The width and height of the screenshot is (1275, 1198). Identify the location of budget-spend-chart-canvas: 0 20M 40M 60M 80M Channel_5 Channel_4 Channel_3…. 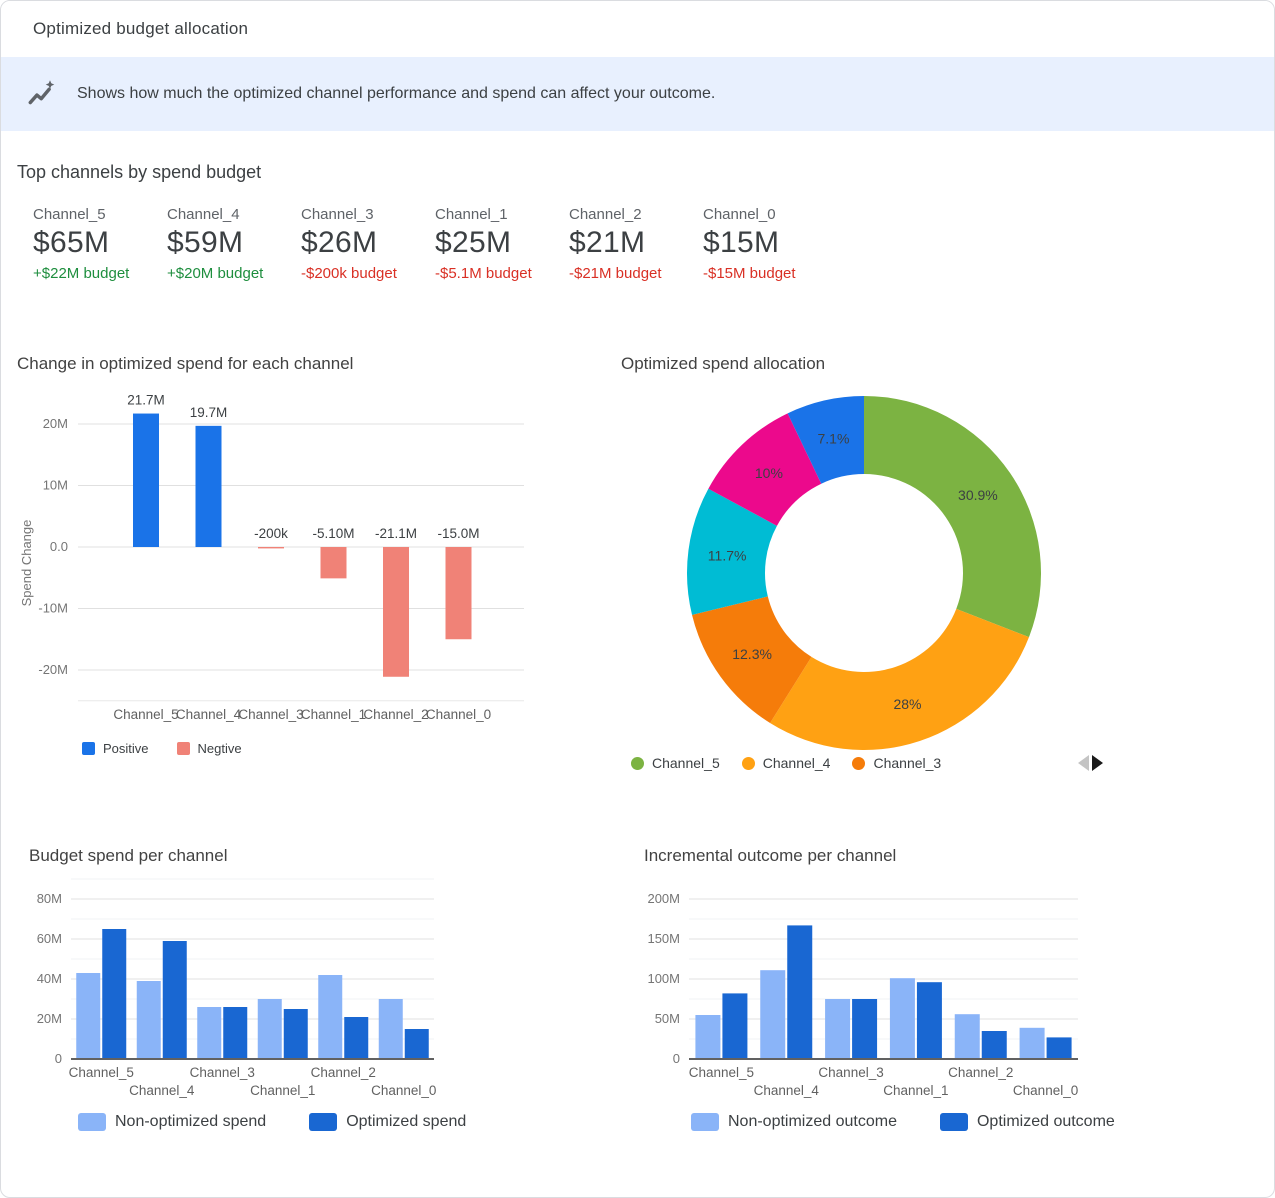
(264, 993).